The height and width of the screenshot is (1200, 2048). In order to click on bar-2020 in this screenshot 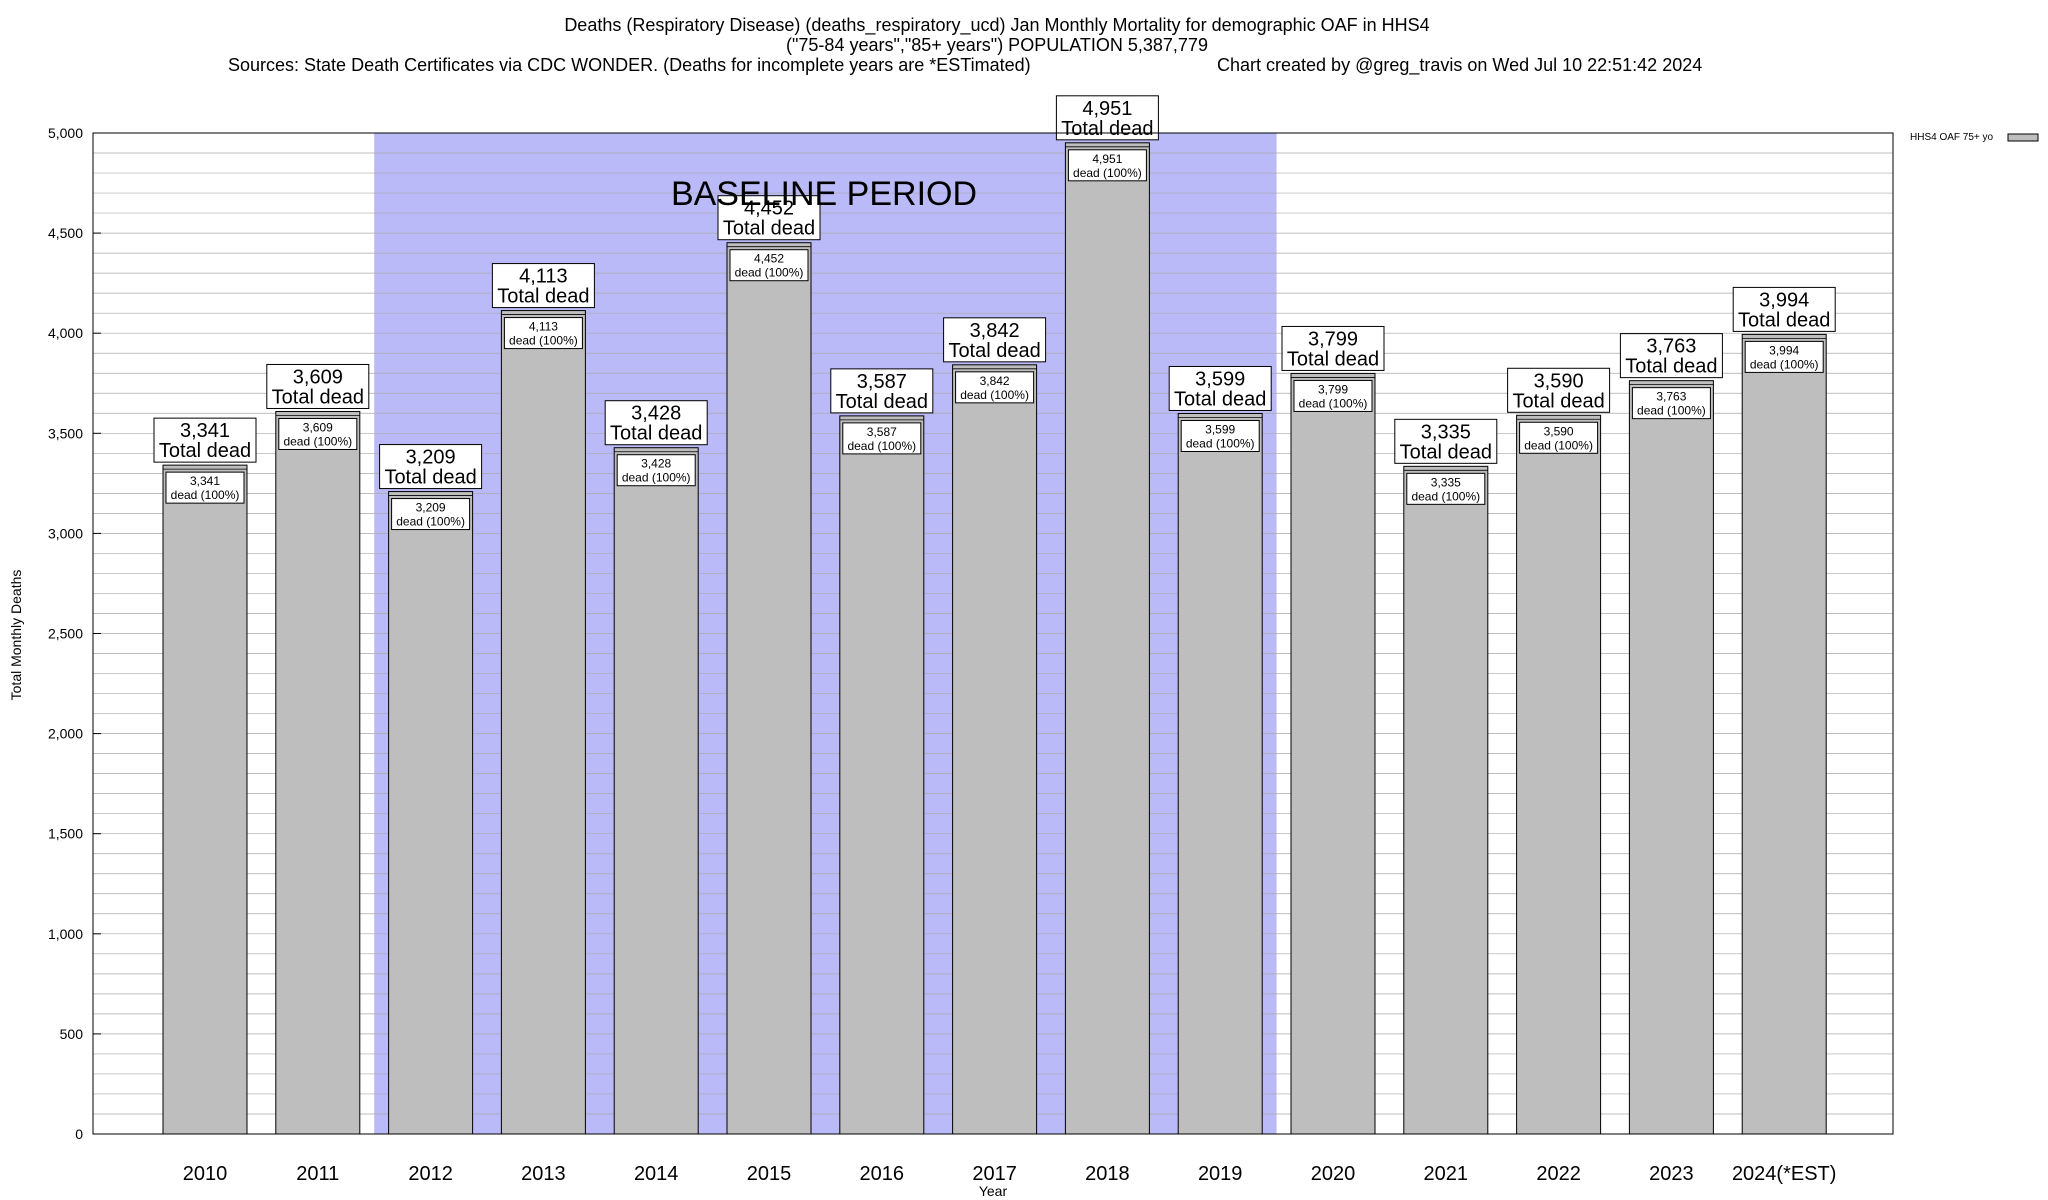, I will do `click(1333, 753)`.